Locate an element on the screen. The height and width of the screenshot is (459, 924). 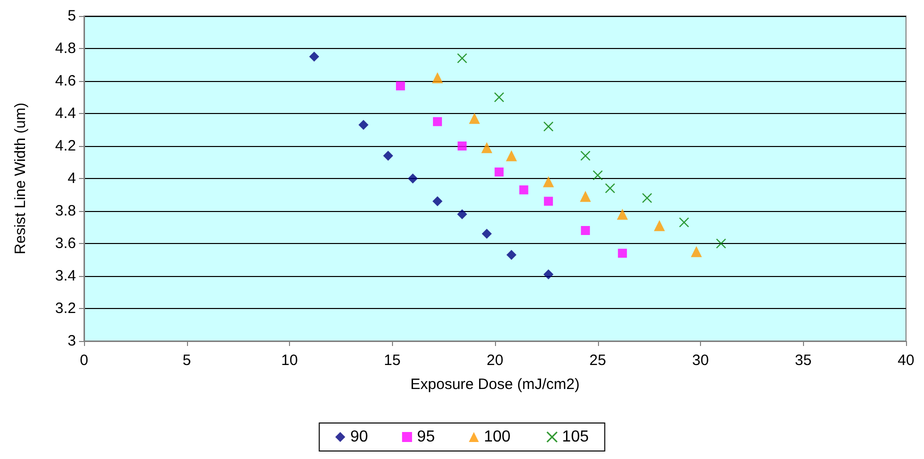
legend-label: 105 is located at coordinates (575, 437).